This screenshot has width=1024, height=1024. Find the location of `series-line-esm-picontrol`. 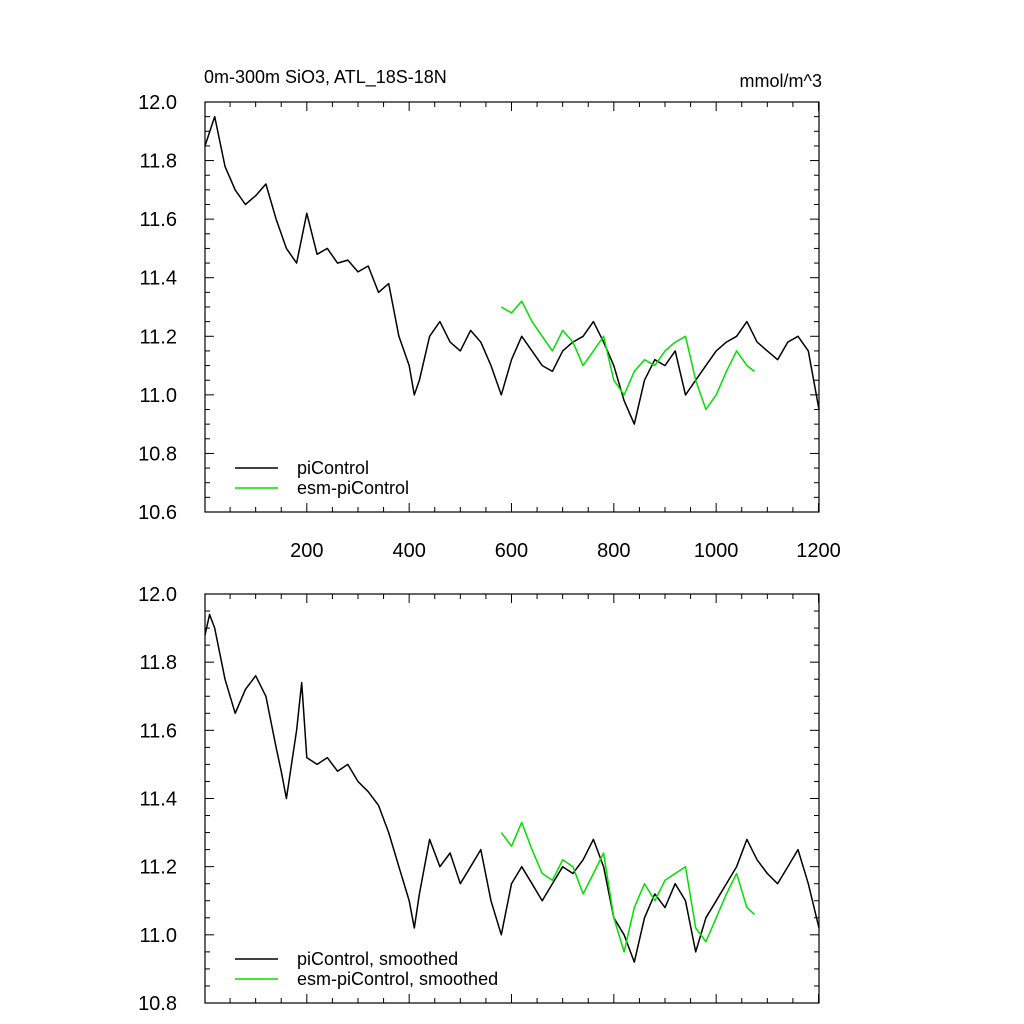

series-line-esm-picontrol is located at coordinates (627, 355).